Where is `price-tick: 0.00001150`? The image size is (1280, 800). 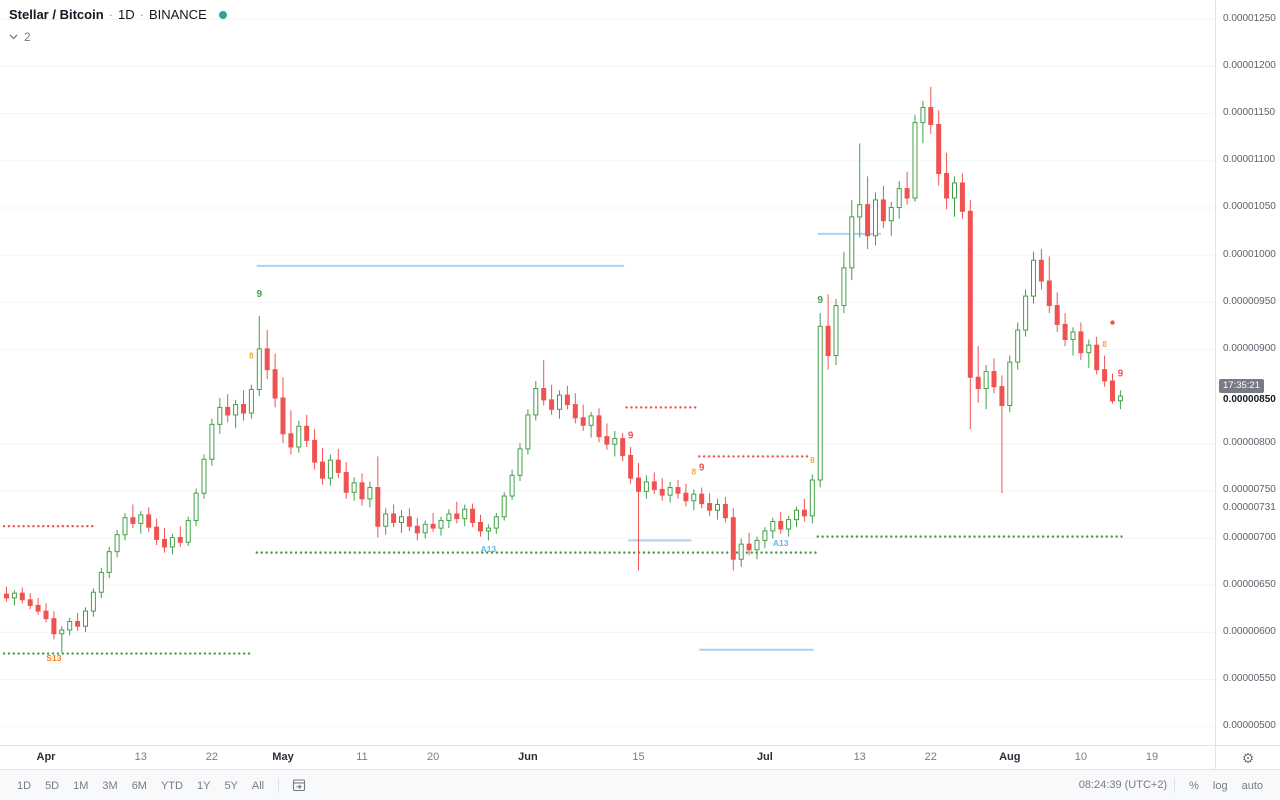
price-tick: 0.00001150 is located at coordinates (1249, 113).